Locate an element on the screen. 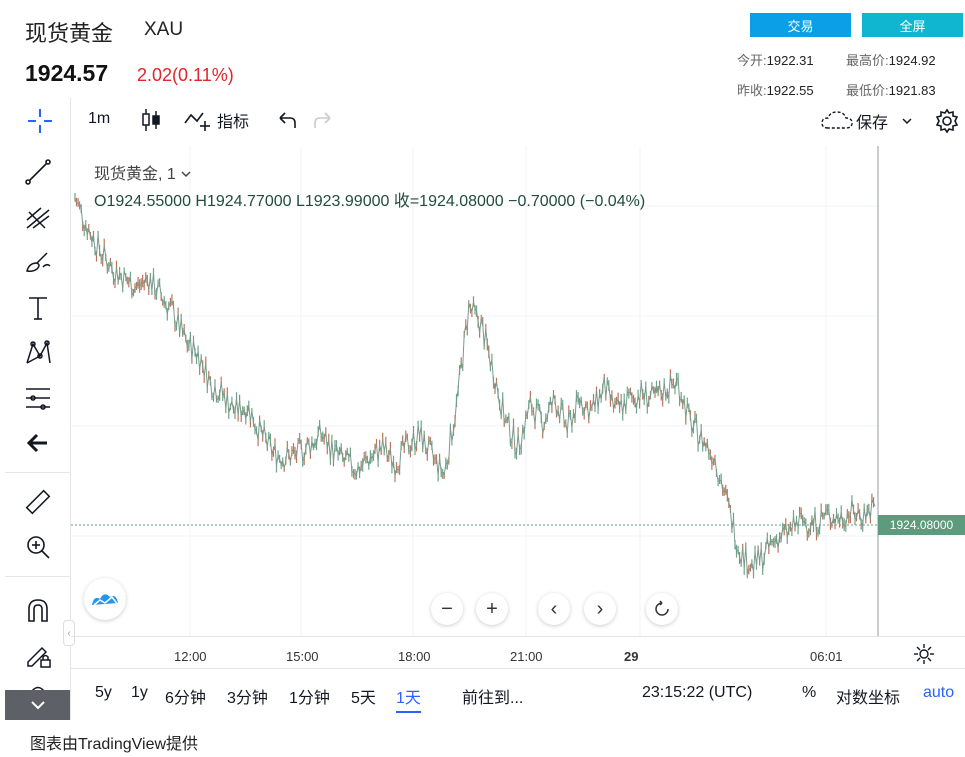  time-axis-tick: 29 is located at coordinates (631, 656).